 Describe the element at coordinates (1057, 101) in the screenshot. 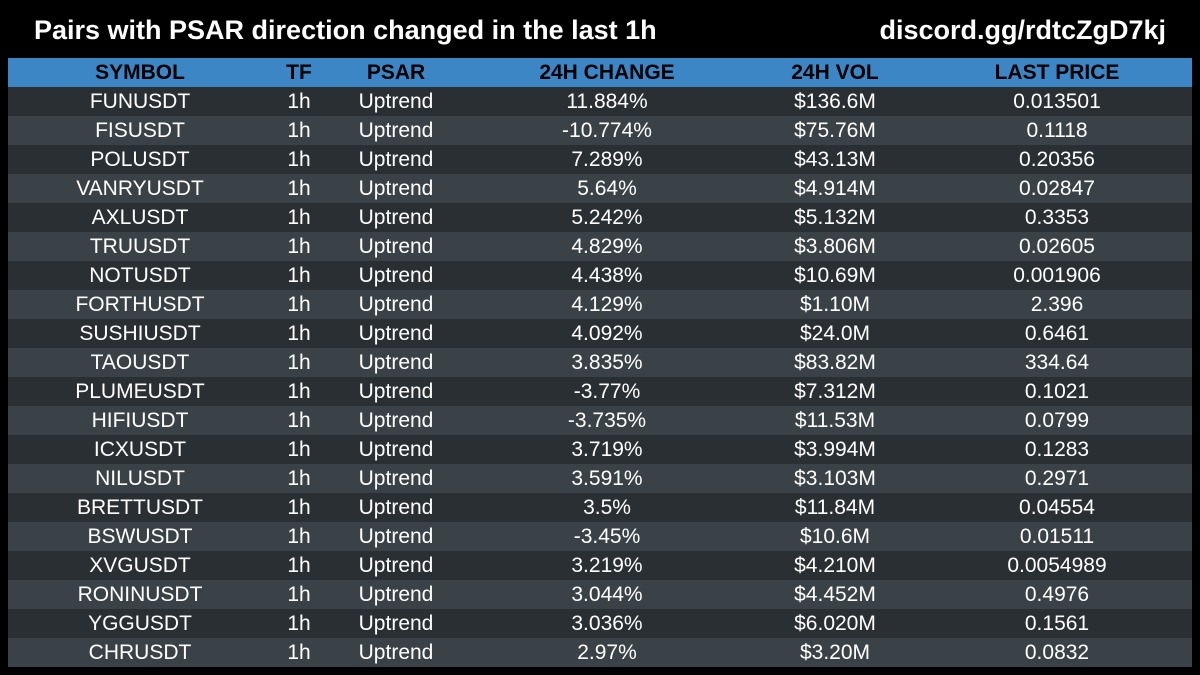

I see `cell-last-price: 0.013501` at that location.